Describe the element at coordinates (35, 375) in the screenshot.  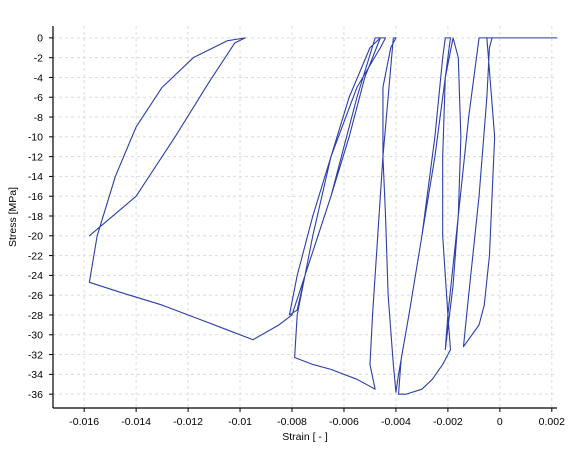
I see `y-tick-label: -34` at that location.